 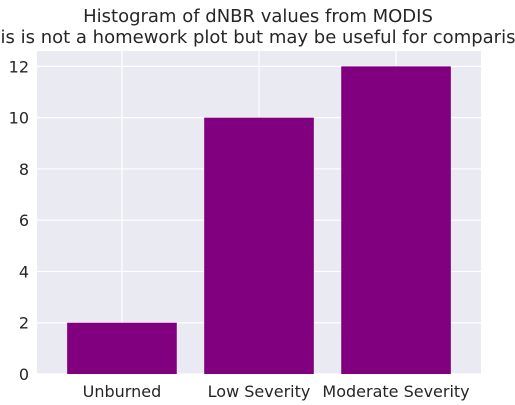 I want to click on bar-low-severity, so click(x=259, y=246).